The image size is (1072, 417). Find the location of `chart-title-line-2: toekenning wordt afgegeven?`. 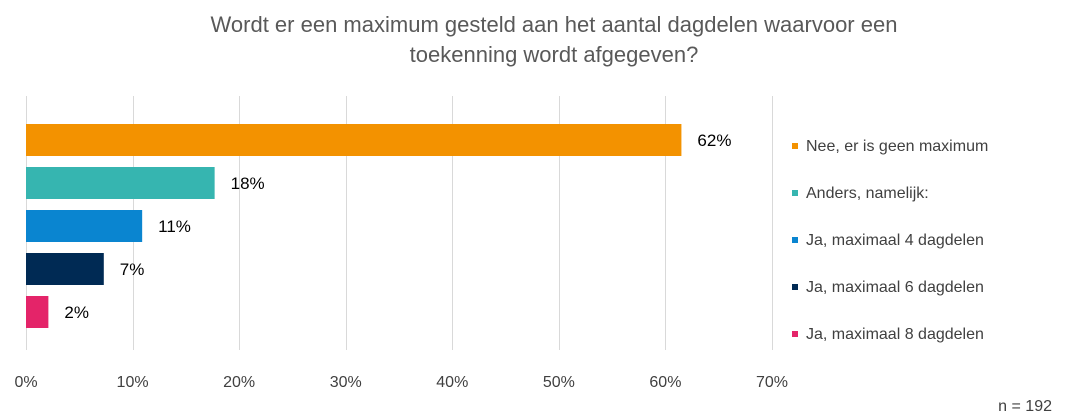

chart-title-line-2: toekenning wordt afgegeven? is located at coordinates (554, 54).